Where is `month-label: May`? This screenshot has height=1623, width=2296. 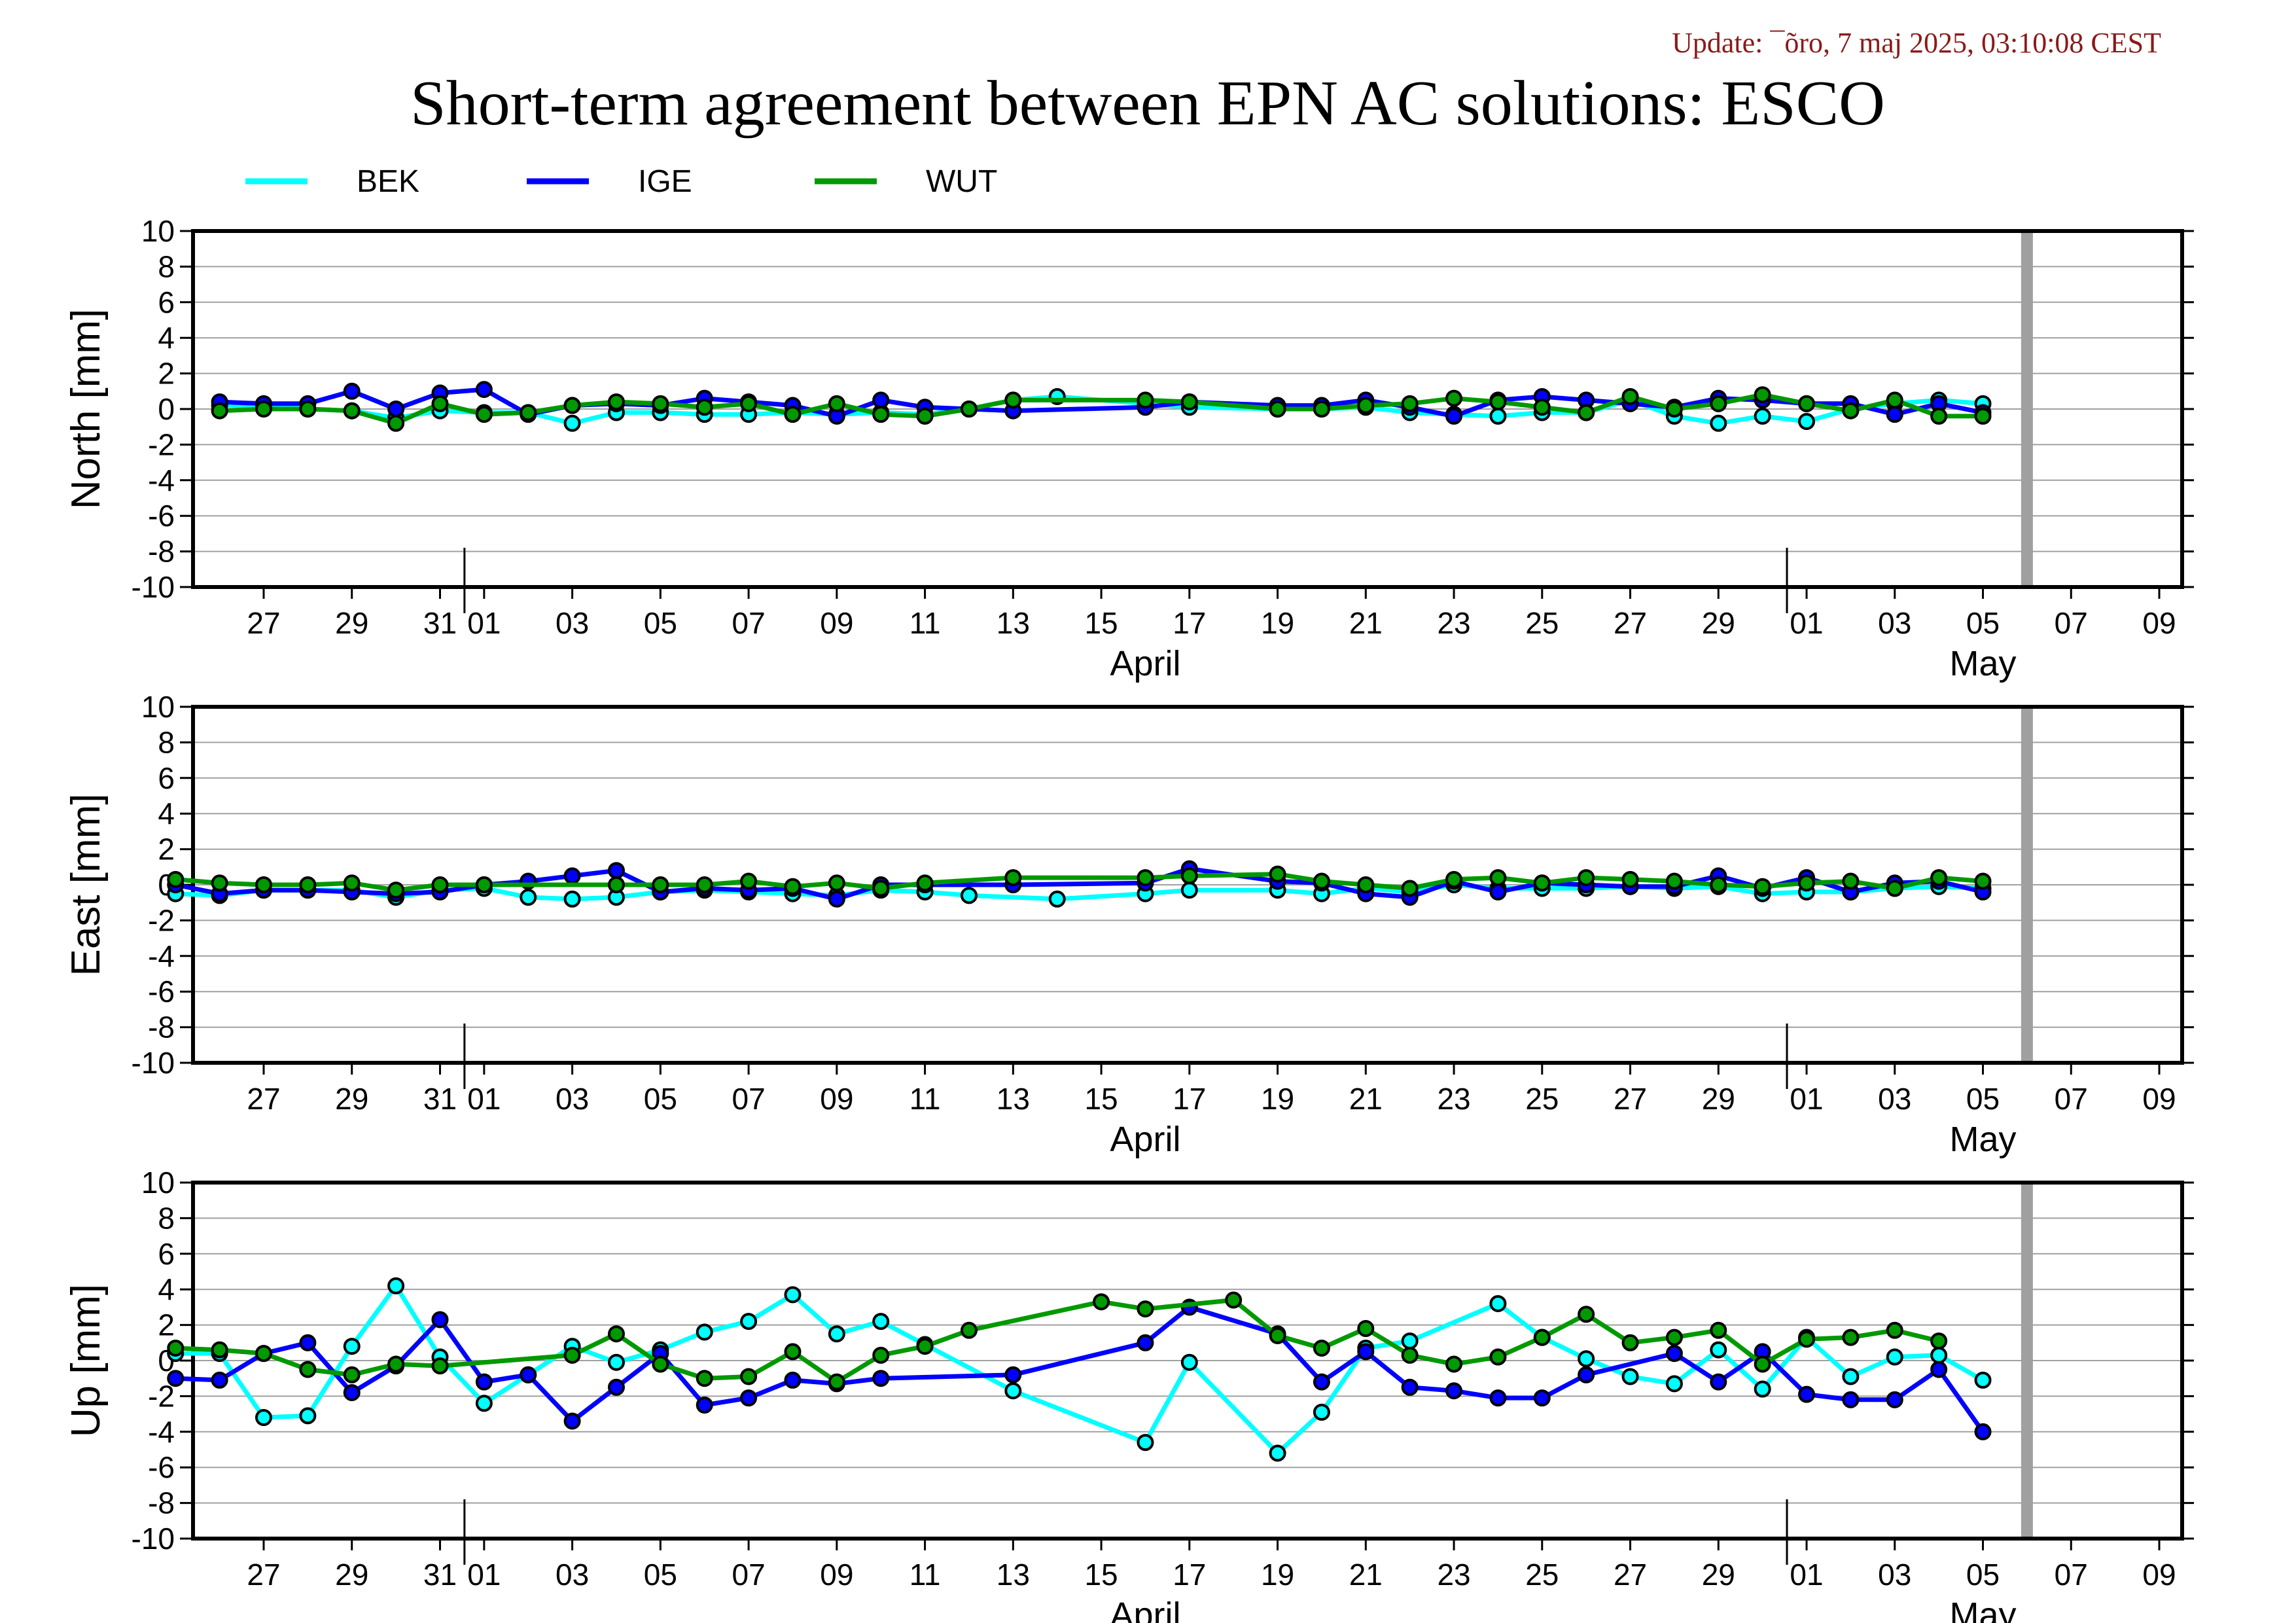 month-label: May is located at coordinates (1983, 1139).